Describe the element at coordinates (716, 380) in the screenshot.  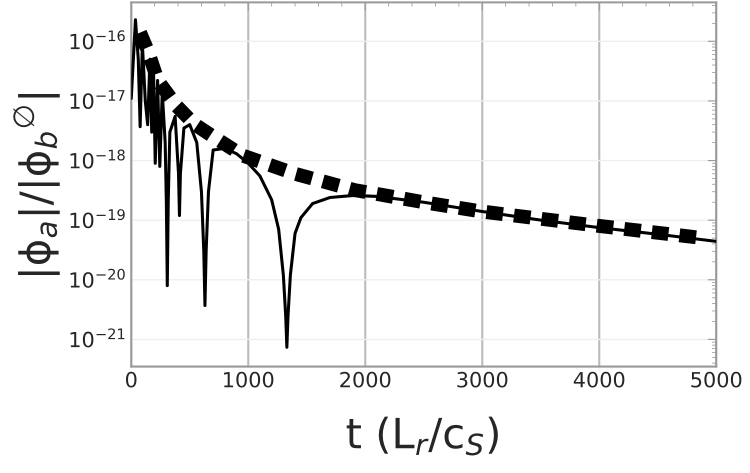
I see `x-tick-label: 5000` at that location.